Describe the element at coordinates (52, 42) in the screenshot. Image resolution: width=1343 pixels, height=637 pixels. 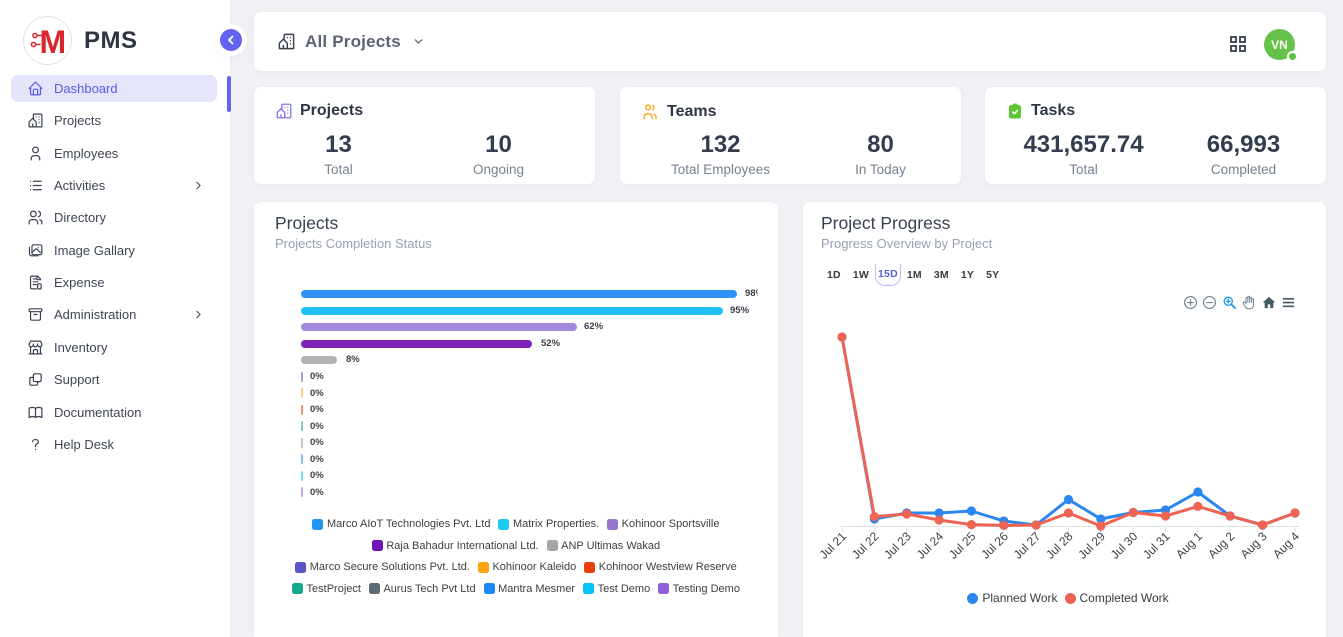
I see `svg-text: M` at that location.